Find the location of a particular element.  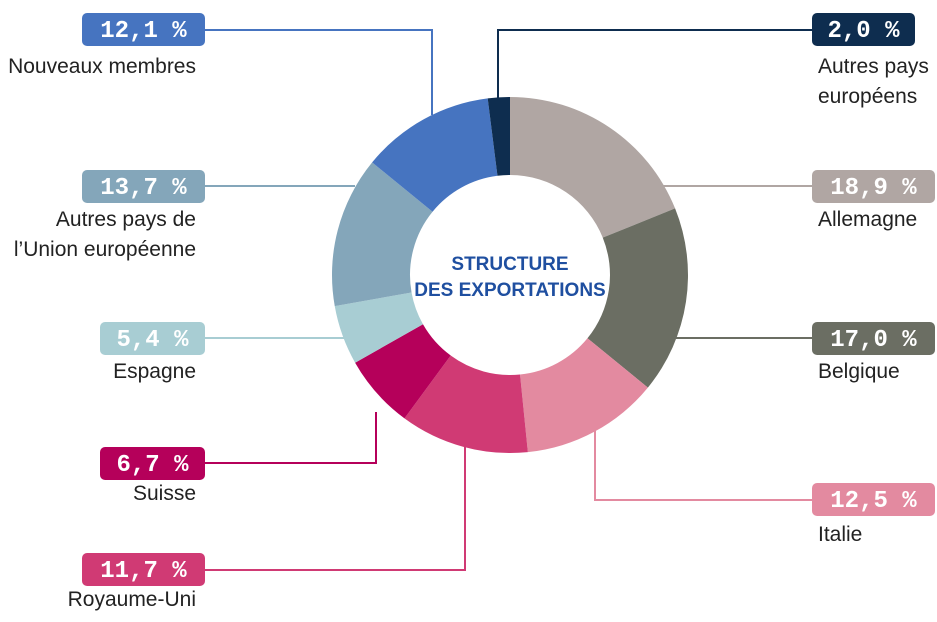

category-label: Suisse is located at coordinates (164, 493).